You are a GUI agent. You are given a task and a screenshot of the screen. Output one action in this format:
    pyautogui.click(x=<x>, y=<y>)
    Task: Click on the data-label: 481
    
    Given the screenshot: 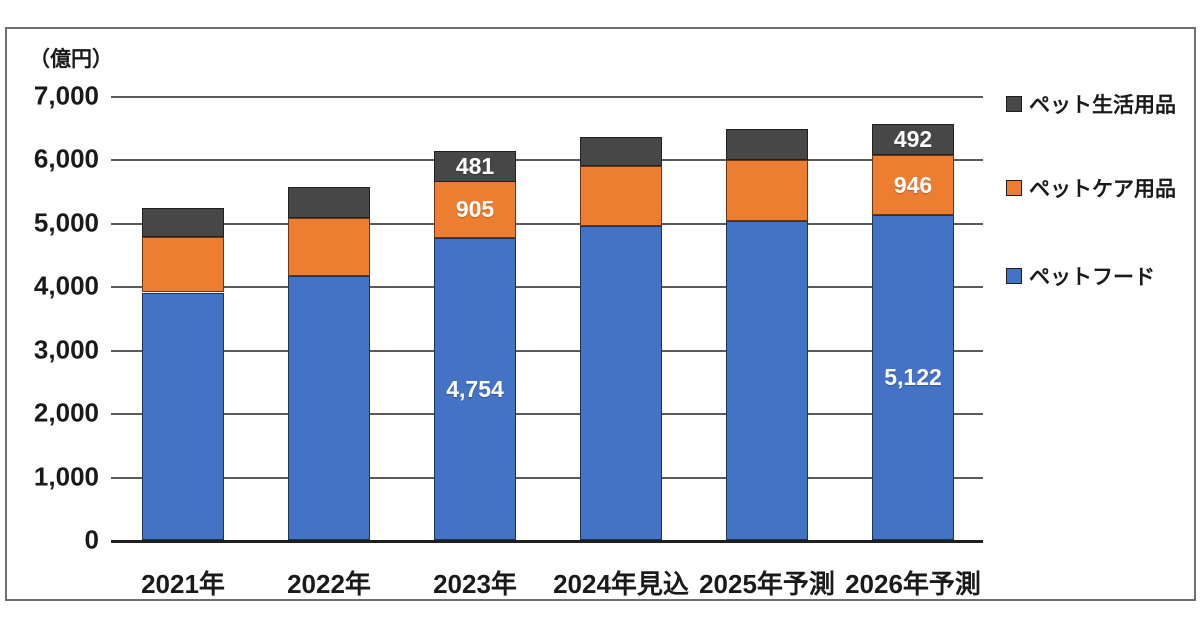 What is the action you would take?
    pyautogui.click(x=475, y=166)
    